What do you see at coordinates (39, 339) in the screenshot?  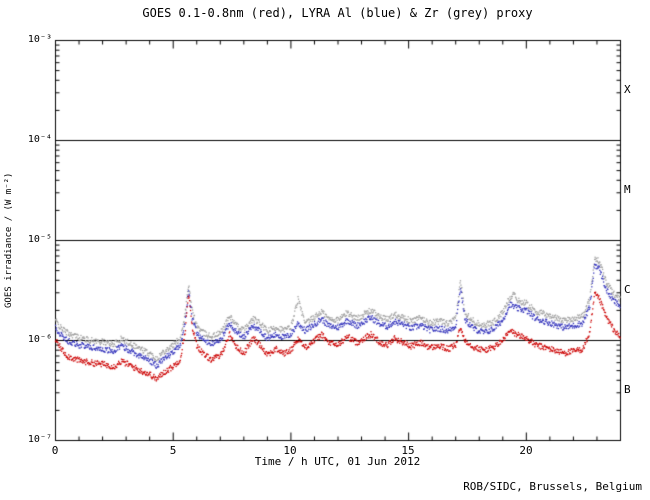 I see `y-tick-label-1e-6: 10⁻⁶` at bounding box center [39, 339].